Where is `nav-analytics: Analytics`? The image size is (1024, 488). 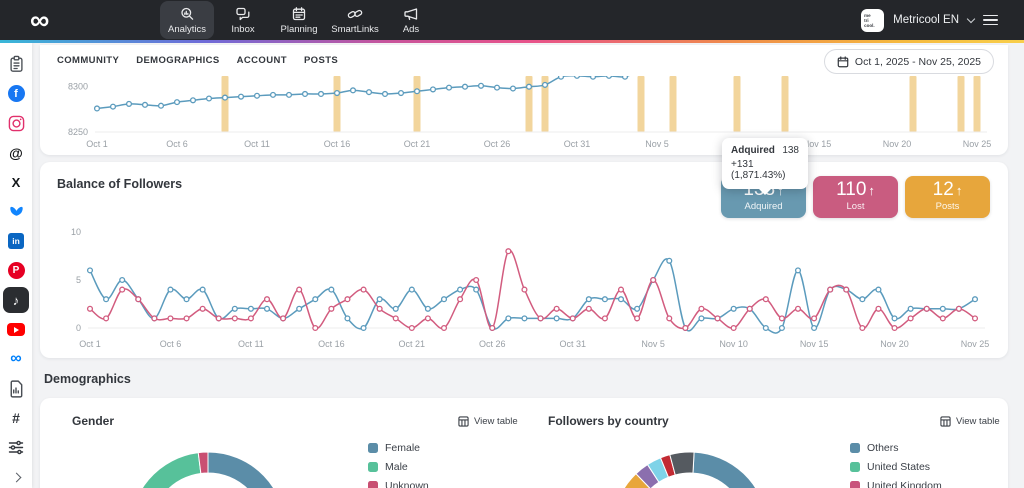
nav-analytics: Analytics is located at coordinates (187, 20).